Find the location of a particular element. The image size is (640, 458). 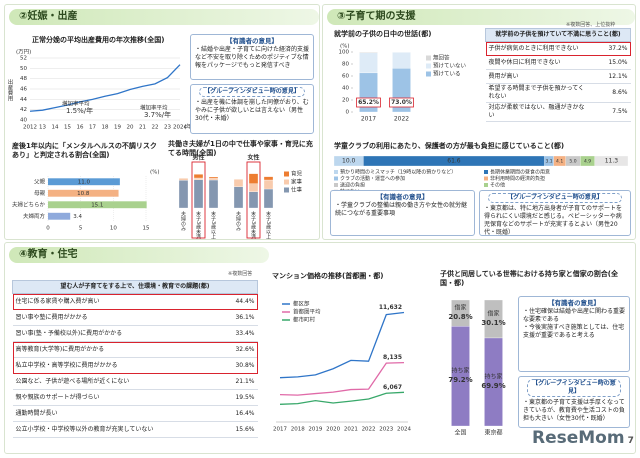

bar is located at coordinates (97, 205).